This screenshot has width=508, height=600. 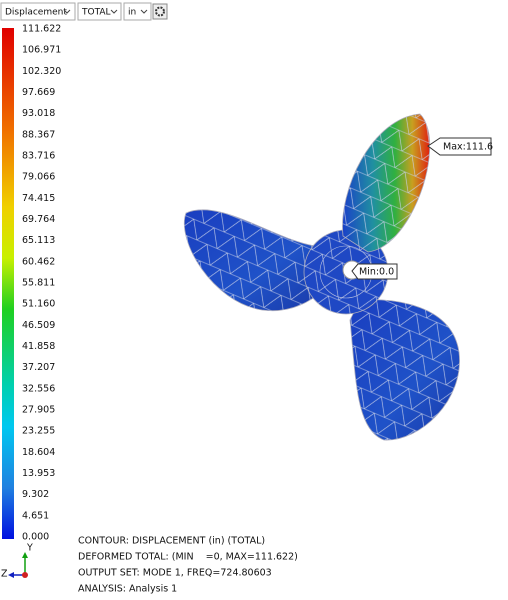 What do you see at coordinates (8, 283) in the screenshot?
I see `color-scale` at bounding box center [8, 283].